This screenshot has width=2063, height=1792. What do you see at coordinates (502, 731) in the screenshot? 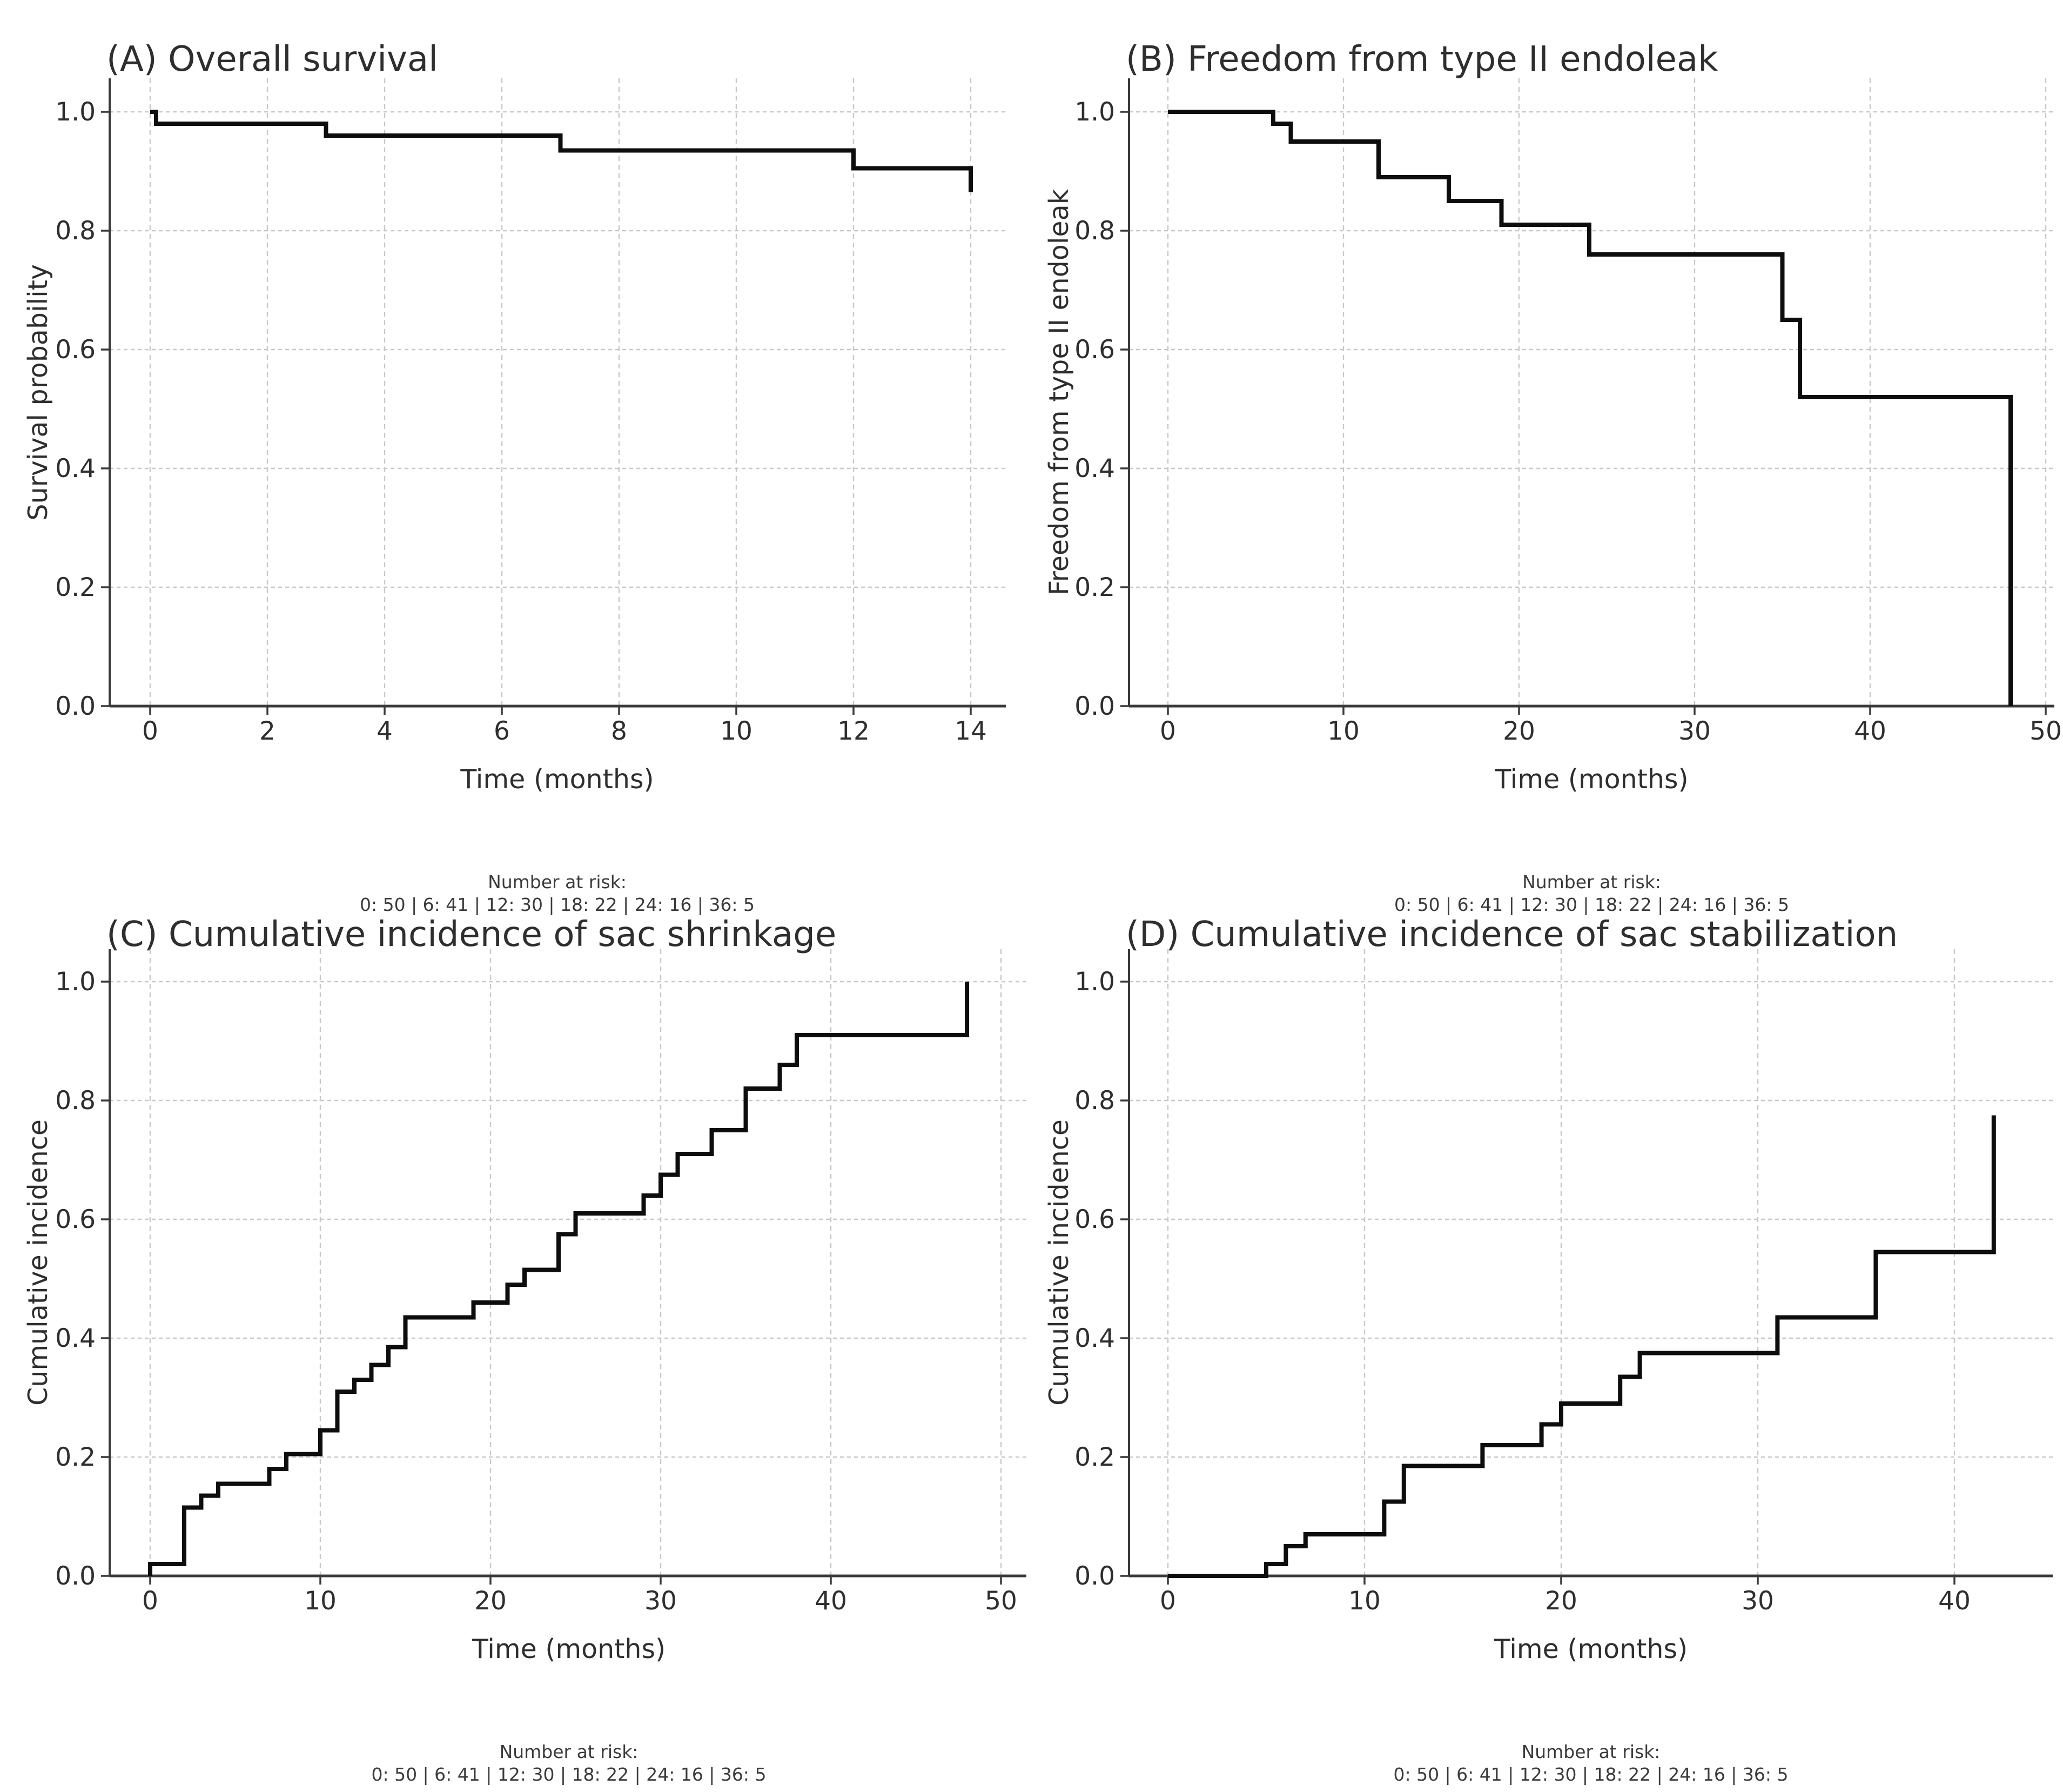
I see `x-tick-label: 6` at bounding box center [502, 731].